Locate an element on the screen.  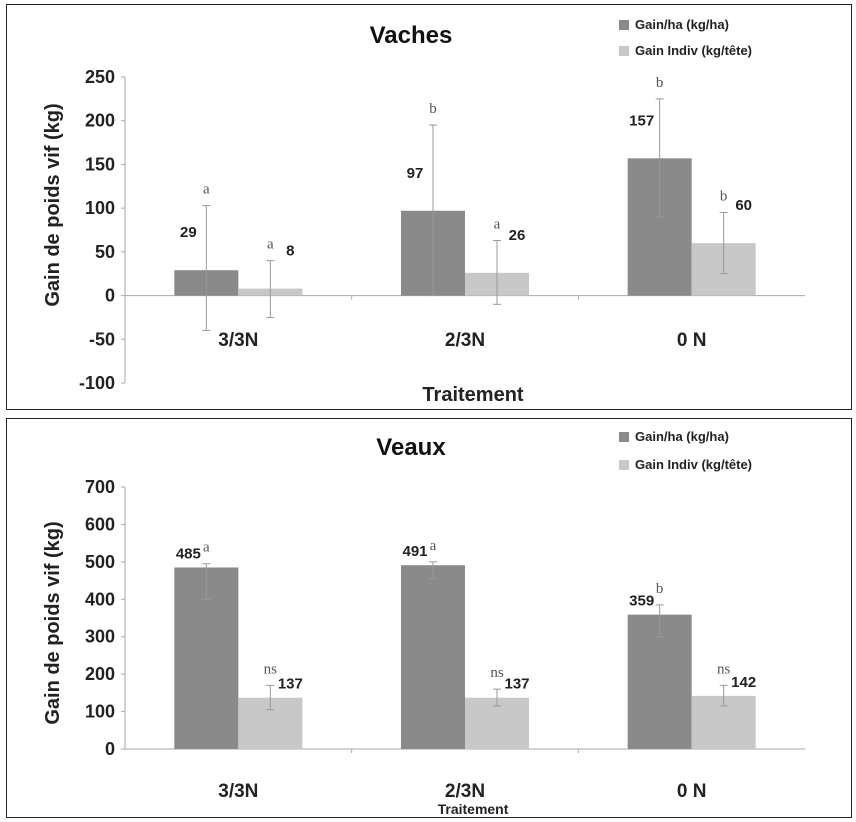
y-tick-label: 400 is located at coordinates (100, 599).